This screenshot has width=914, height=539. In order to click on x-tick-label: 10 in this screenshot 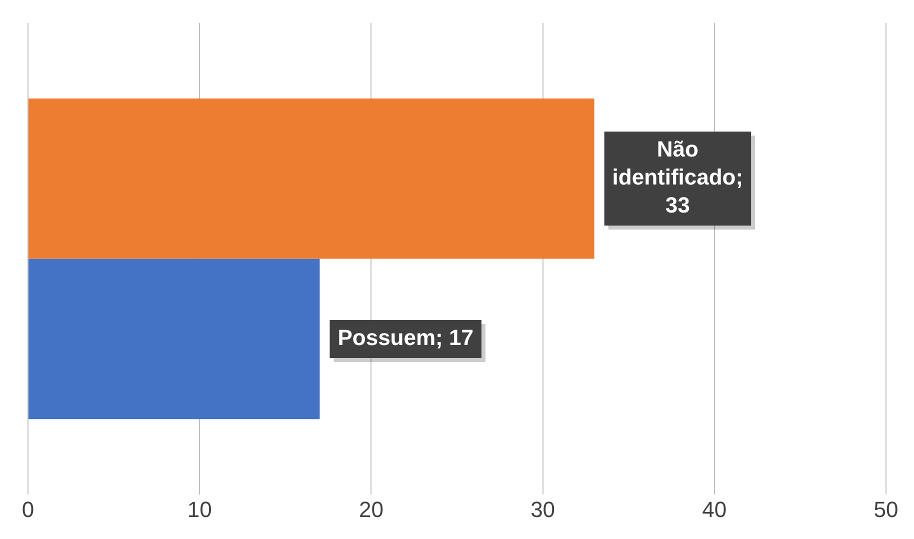, I will do `click(199, 509)`.